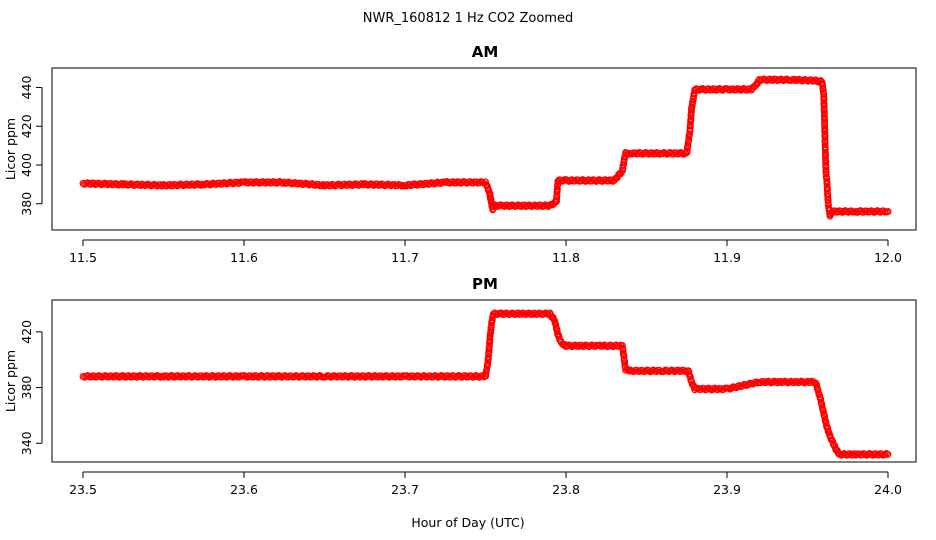  Describe the element at coordinates (485, 284) in the screenshot. I see `pm-panel-title: PM` at that location.